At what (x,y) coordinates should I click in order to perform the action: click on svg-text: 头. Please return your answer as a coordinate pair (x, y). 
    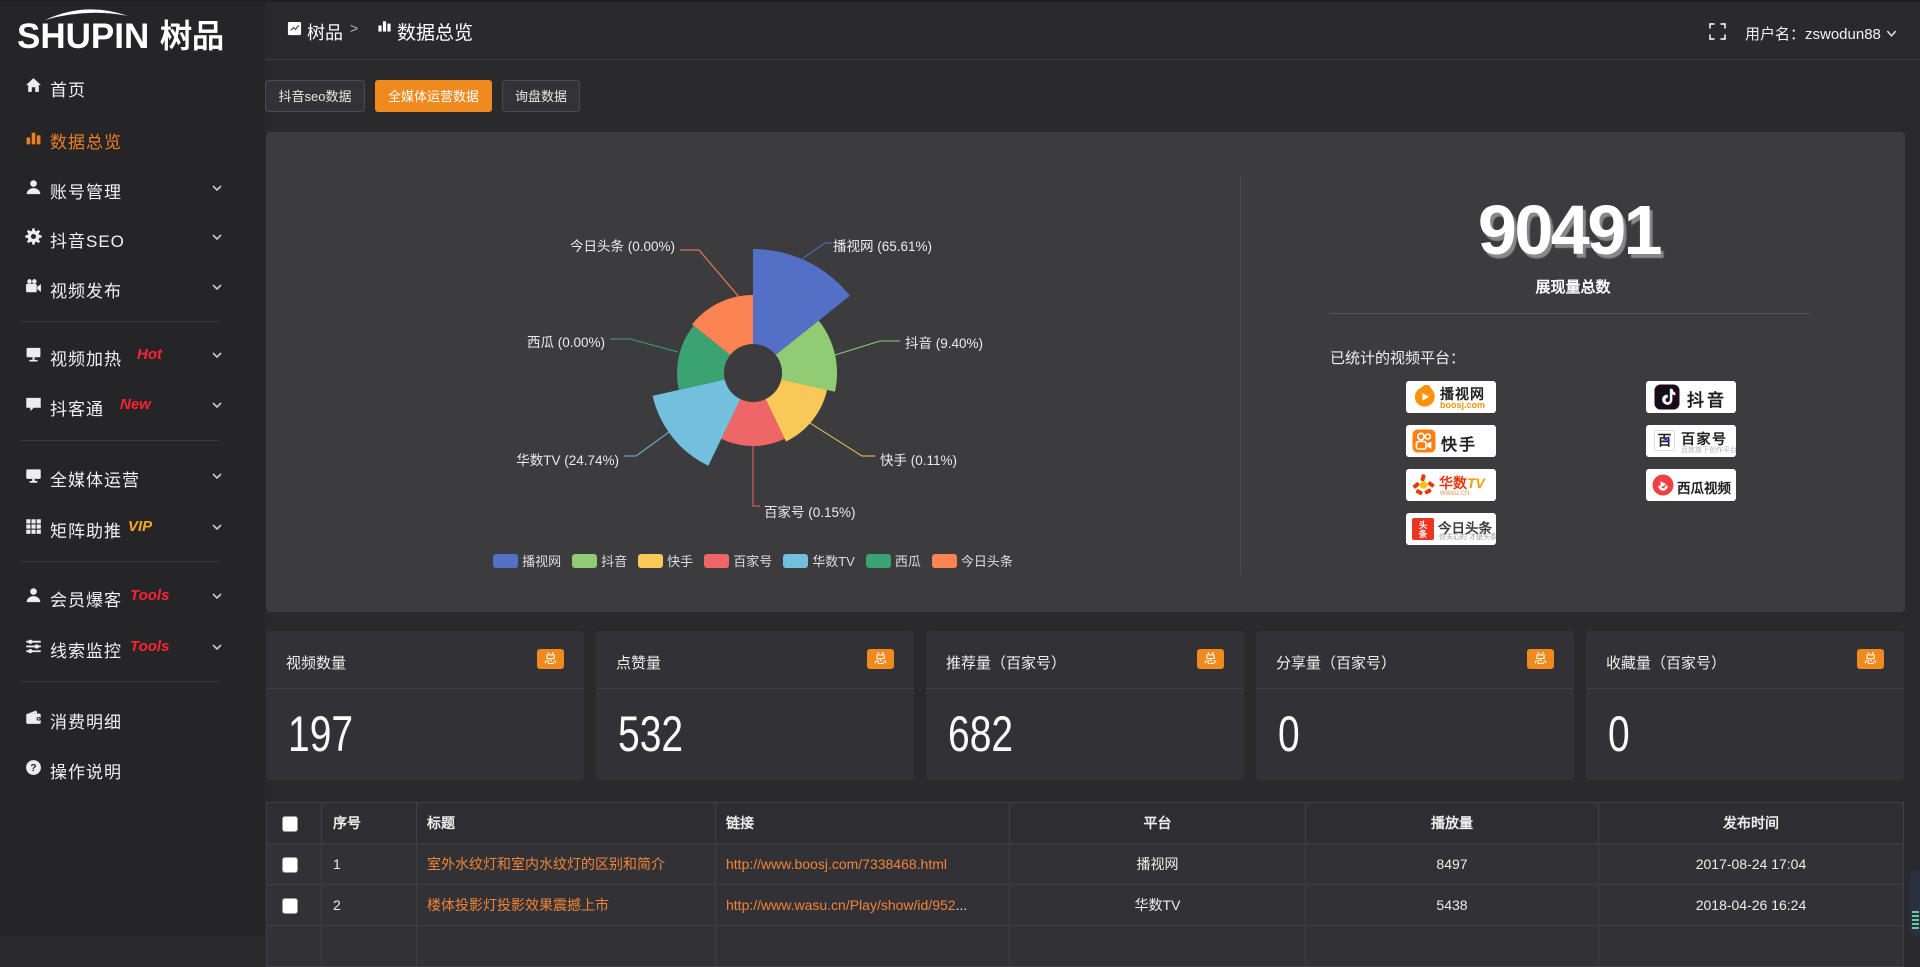
    Looking at the image, I should click on (1423, 525).